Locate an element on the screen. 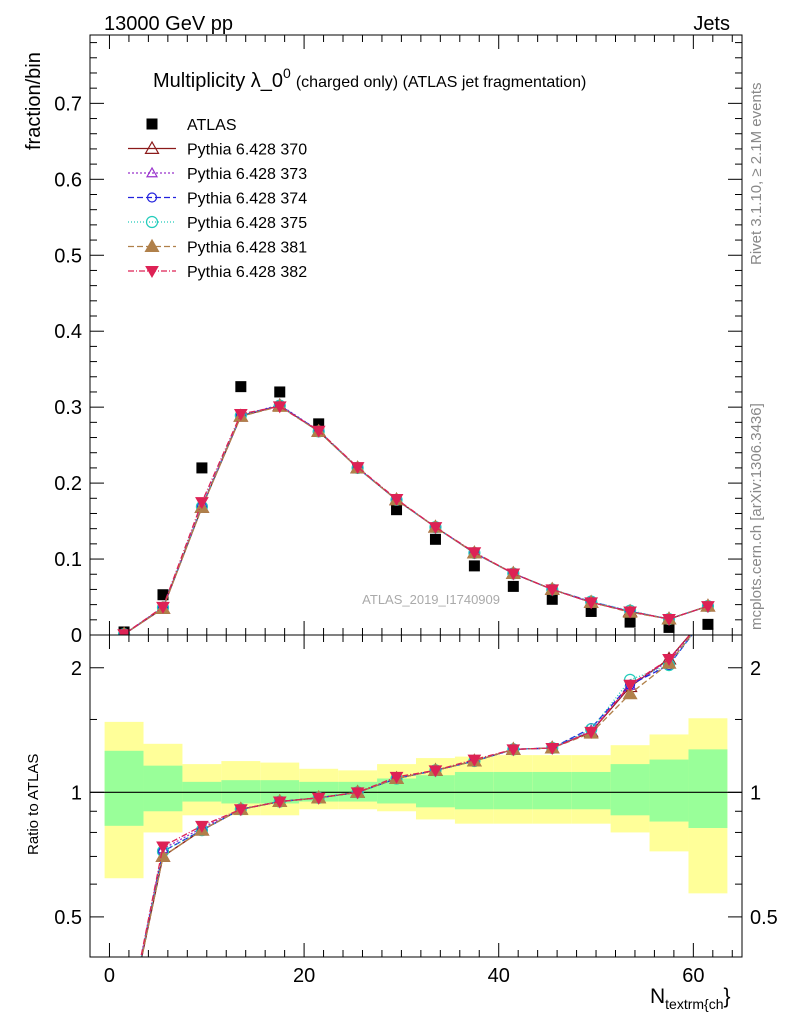 The height and width of the screenshot is (1024, 786). y-tick-label: 0.2 is located at coordinates (68, 484).